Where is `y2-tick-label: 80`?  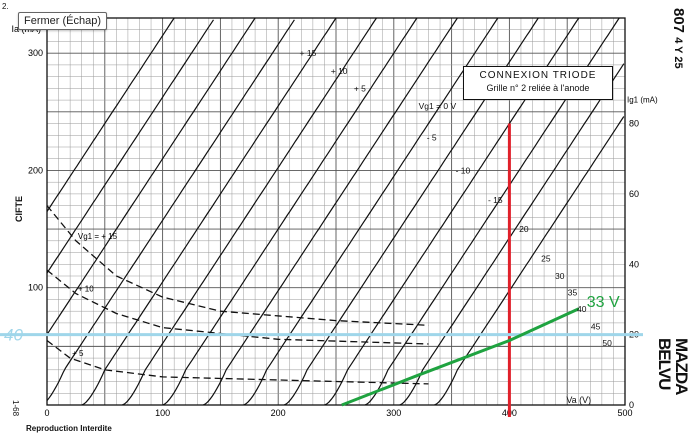
y2-tick-label: 80 is located at coordinates (634, 124).